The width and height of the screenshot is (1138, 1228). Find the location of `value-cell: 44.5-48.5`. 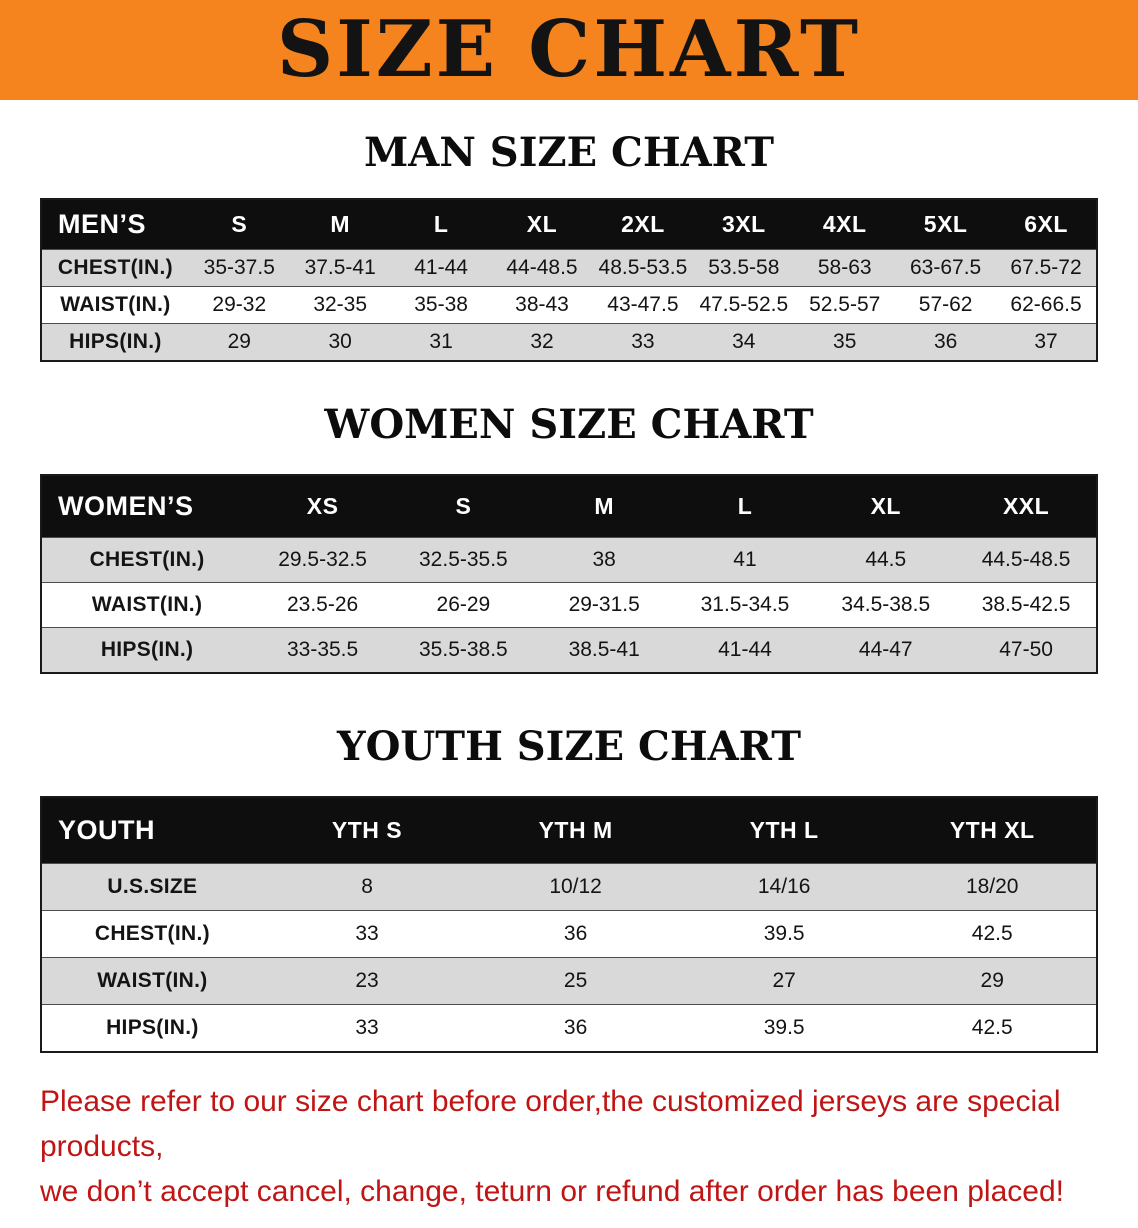

value-cell: 44.5-48.5 is located at coordinates (1026, 560).